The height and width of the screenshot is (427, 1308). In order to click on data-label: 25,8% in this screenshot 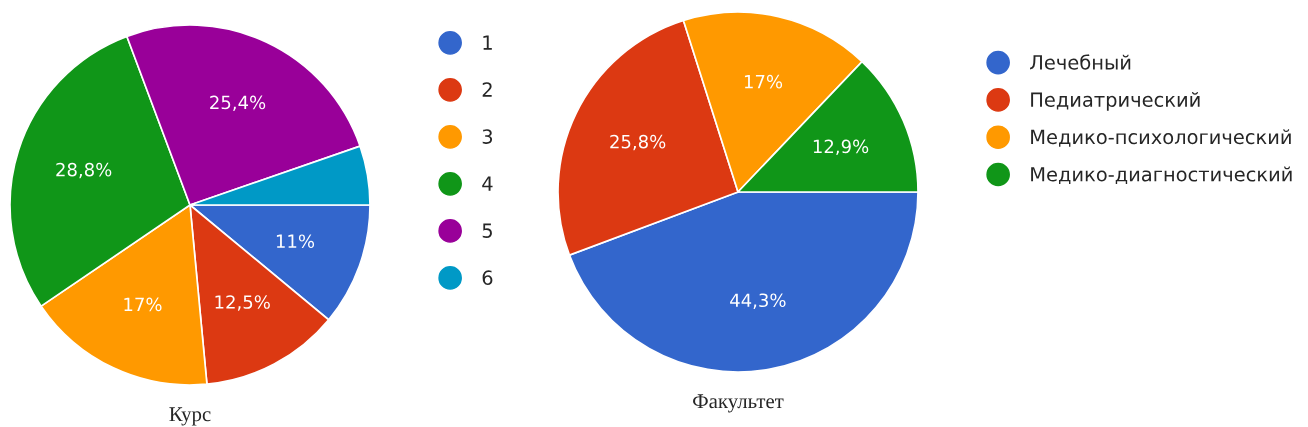, I will do `click(638, 142)`.